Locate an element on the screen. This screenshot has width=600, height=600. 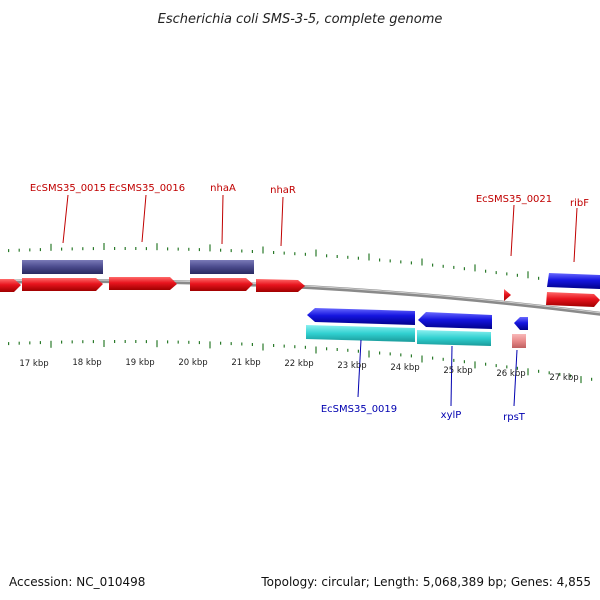
kbp-label: 20 kbp is located at coordinates (192, 363).